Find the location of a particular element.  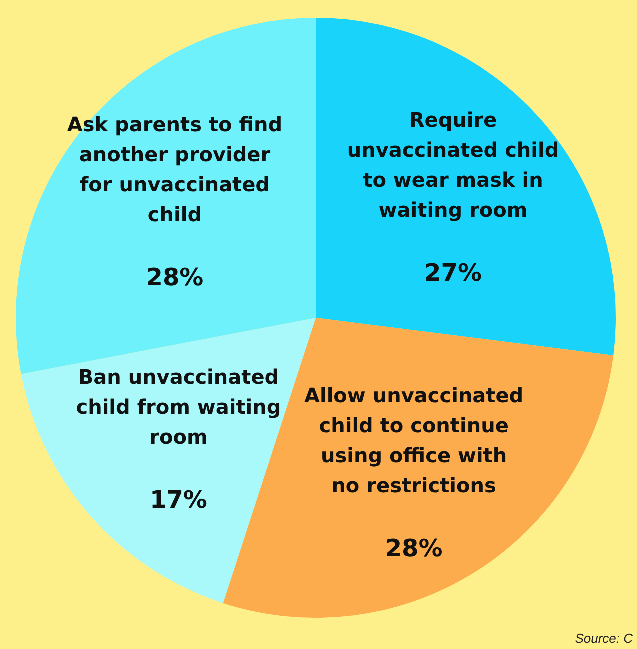

data-label: 27% is located at coordinates (453, 272).